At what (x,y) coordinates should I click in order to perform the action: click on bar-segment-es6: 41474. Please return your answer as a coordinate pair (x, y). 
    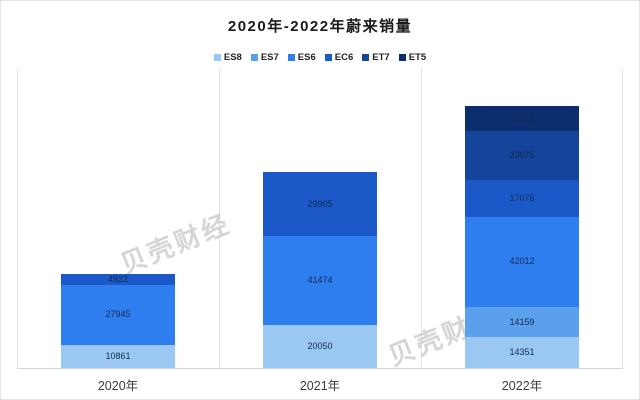
    Looking at the image, I should click on (320, 281).